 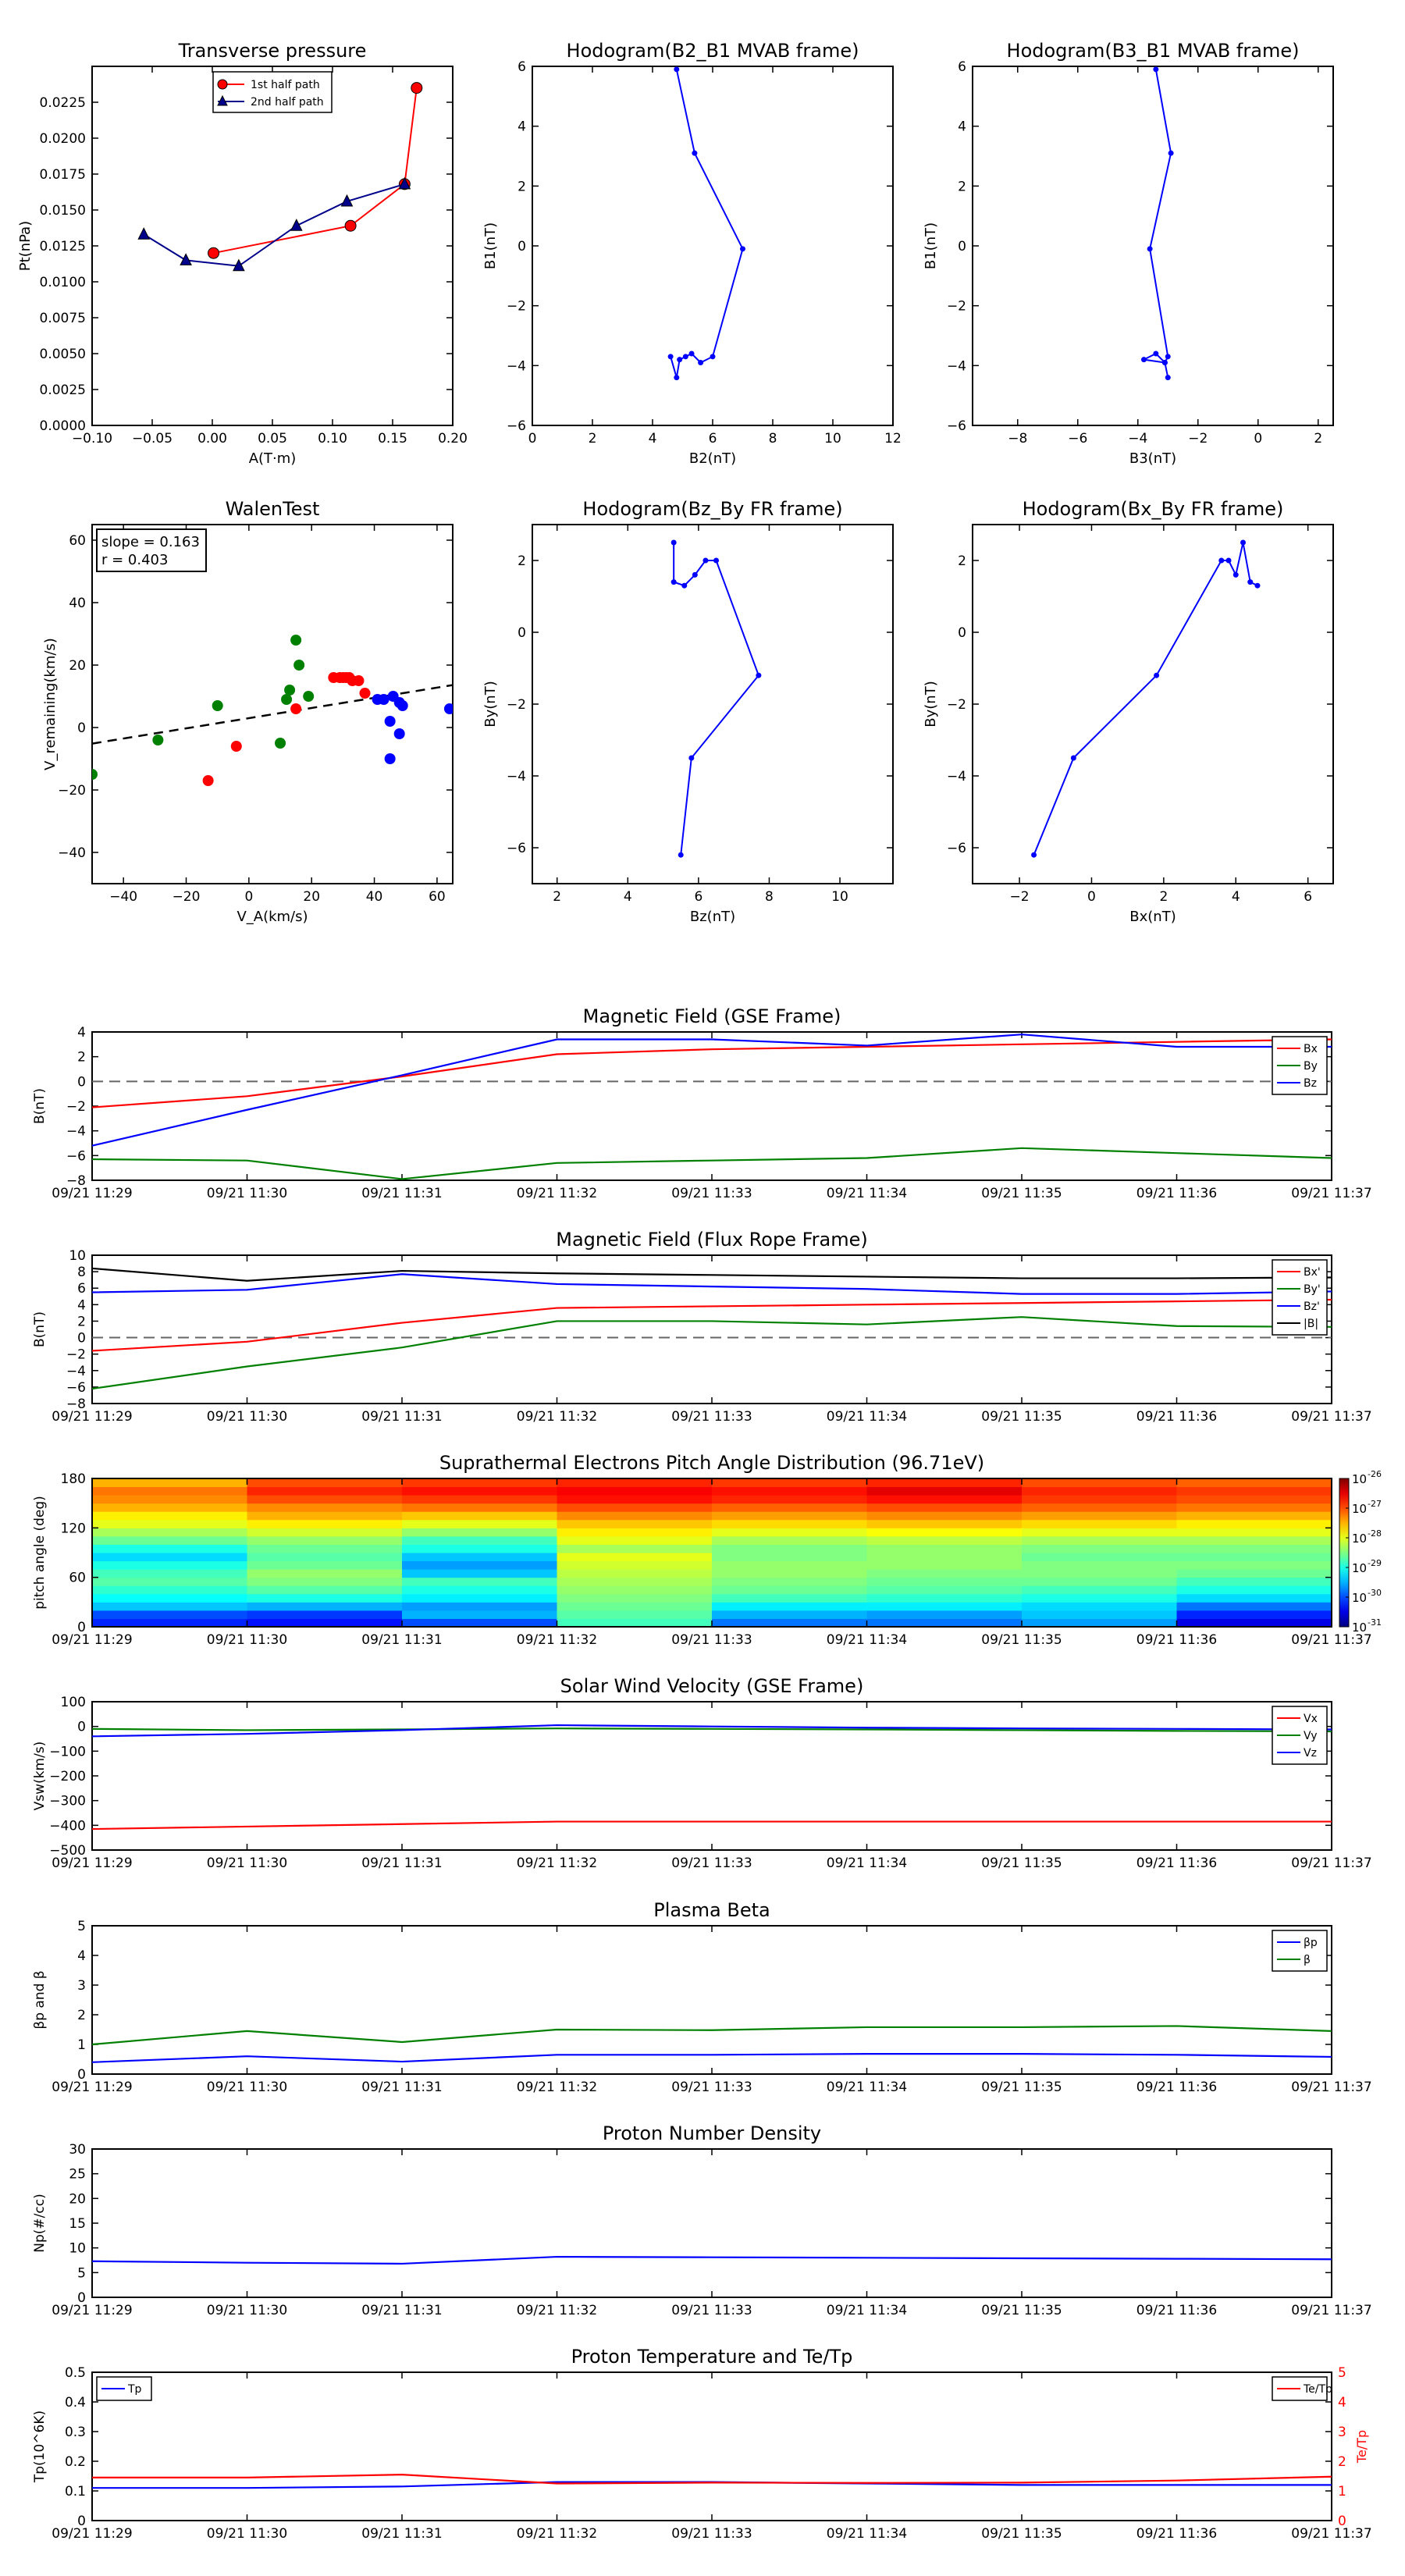 What do you see at coordinates (76, 2373) in the screenshot?
I see `y-tick-label: 0.5` at bounding box center [76, 2373].